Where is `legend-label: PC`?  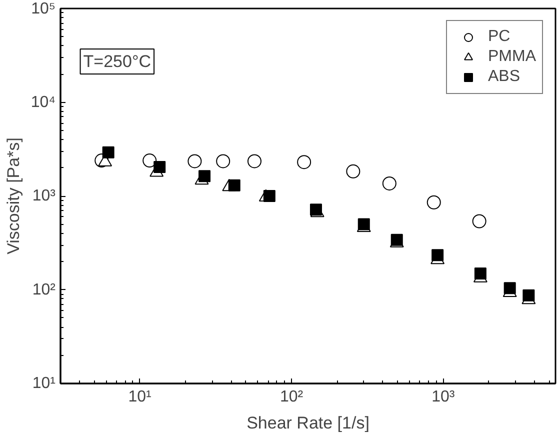 legend-label: PC is located at coordinates (499, 37).